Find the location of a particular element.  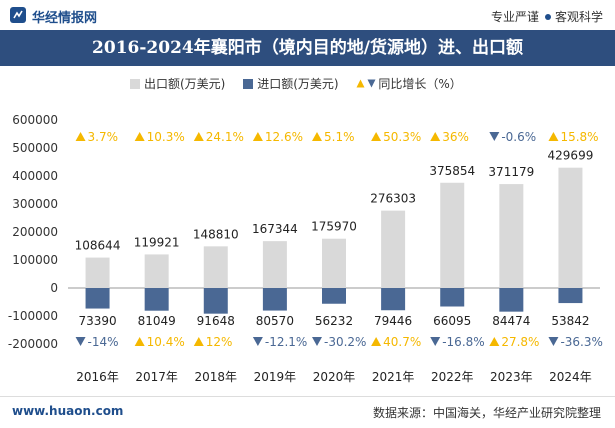

y-tick-label: 400000 is located at coordinates (35, 176).